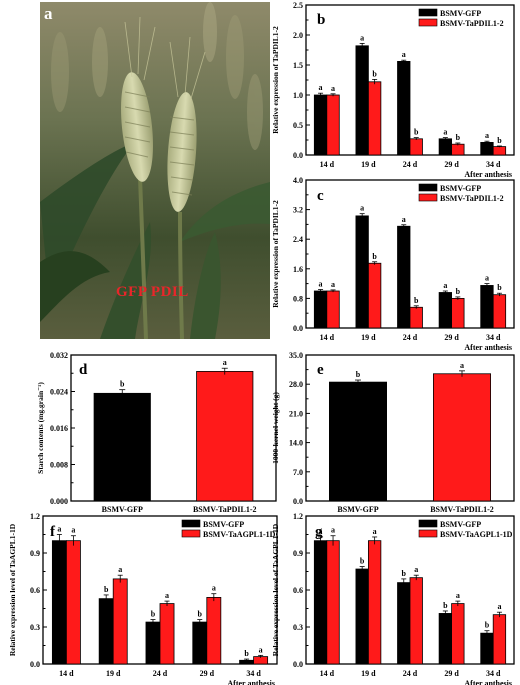 Image resolution: width=520 pixels, height=685 pixels. What do you see at coordinates (298, 472) in the screenshot?
I see `y-tick-label: 7.0` at bounding box center [298, 472].